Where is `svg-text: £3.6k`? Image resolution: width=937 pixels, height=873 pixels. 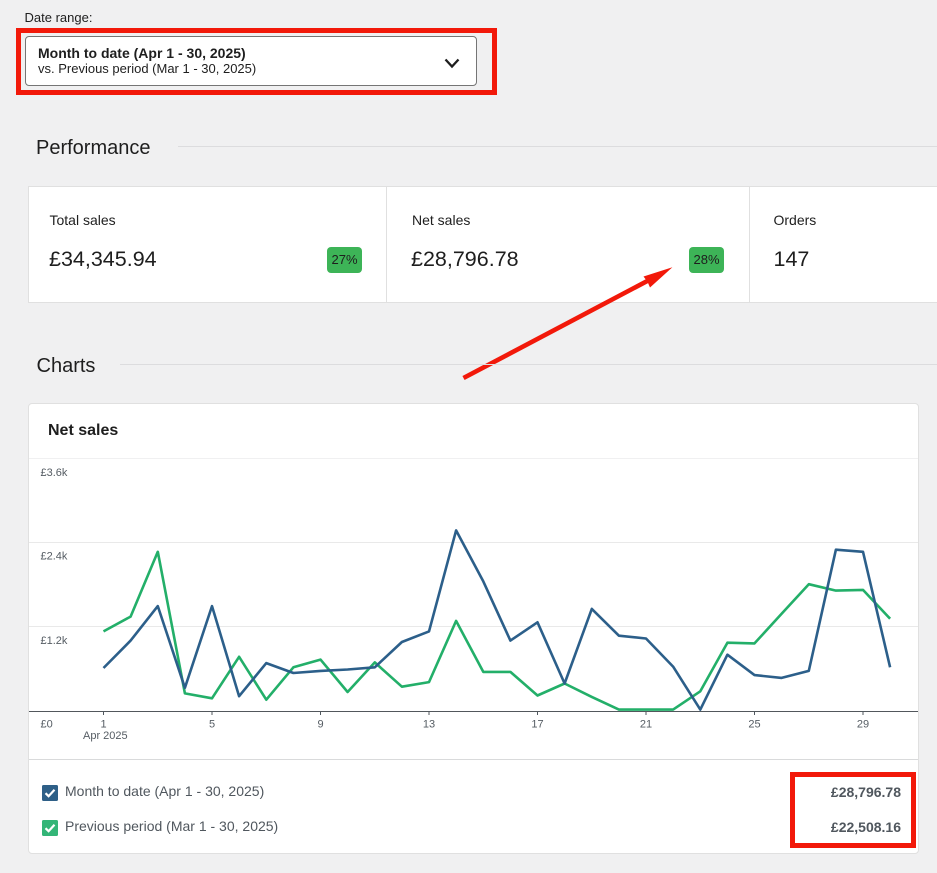
svg-text: £3.6k is located at coordinates (54, 473).